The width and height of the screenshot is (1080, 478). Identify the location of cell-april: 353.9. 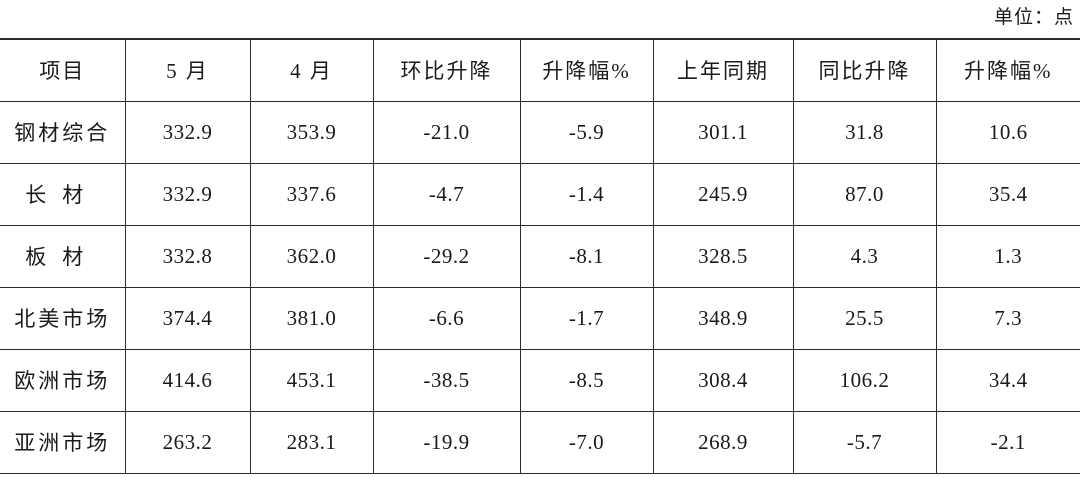
(311, 132).